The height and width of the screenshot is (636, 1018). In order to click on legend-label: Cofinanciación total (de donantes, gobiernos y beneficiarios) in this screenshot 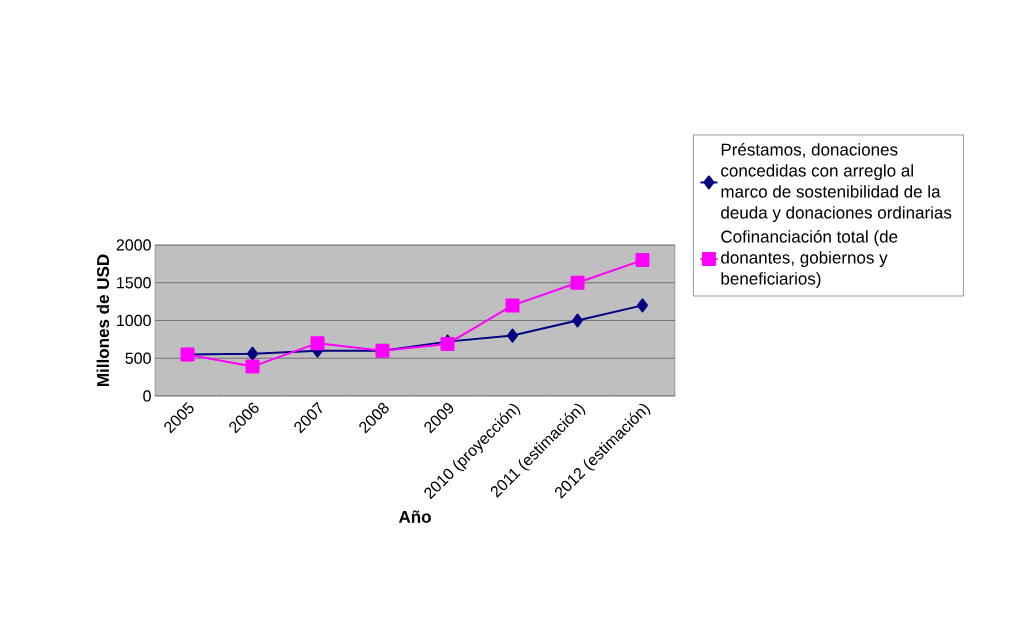, I will do `click(809, 259)`.